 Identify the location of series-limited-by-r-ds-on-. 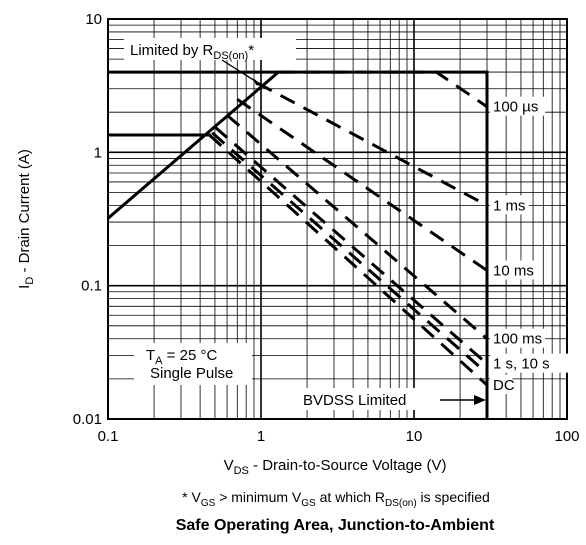
(193, 145).